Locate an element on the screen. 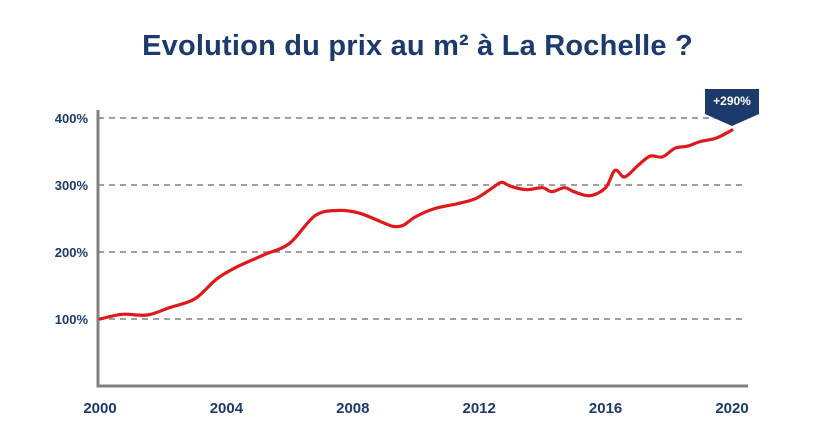 The width and height of the screenshot is (835, 440). growth-badge-shape is located at coordinates (732, 107).